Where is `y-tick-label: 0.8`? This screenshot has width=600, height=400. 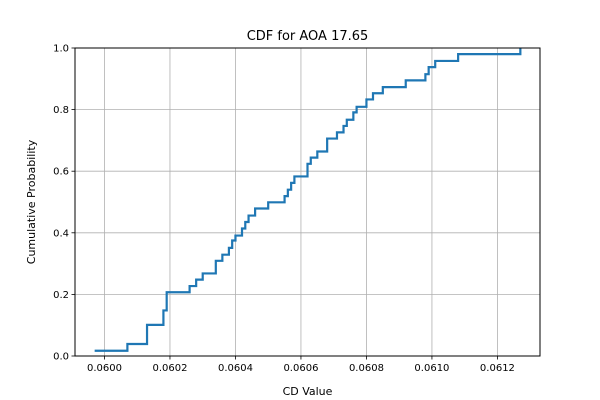
y-tick-label: 0.8 is located at coordinates (61, 110).